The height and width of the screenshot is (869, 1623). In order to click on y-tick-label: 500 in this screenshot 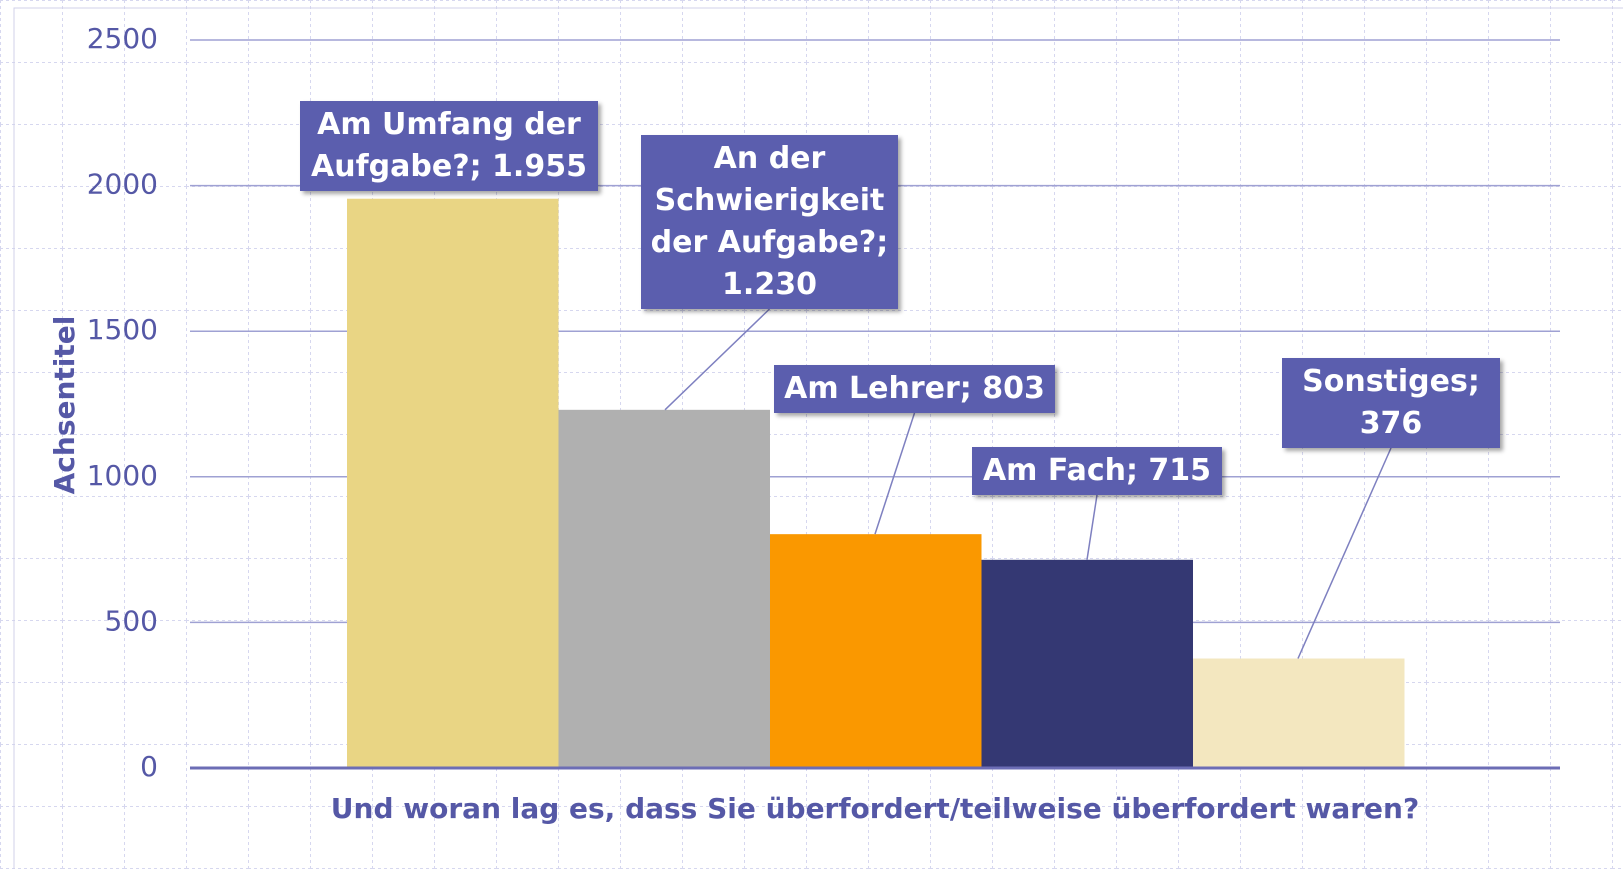, I will do `click(131, 620)`.